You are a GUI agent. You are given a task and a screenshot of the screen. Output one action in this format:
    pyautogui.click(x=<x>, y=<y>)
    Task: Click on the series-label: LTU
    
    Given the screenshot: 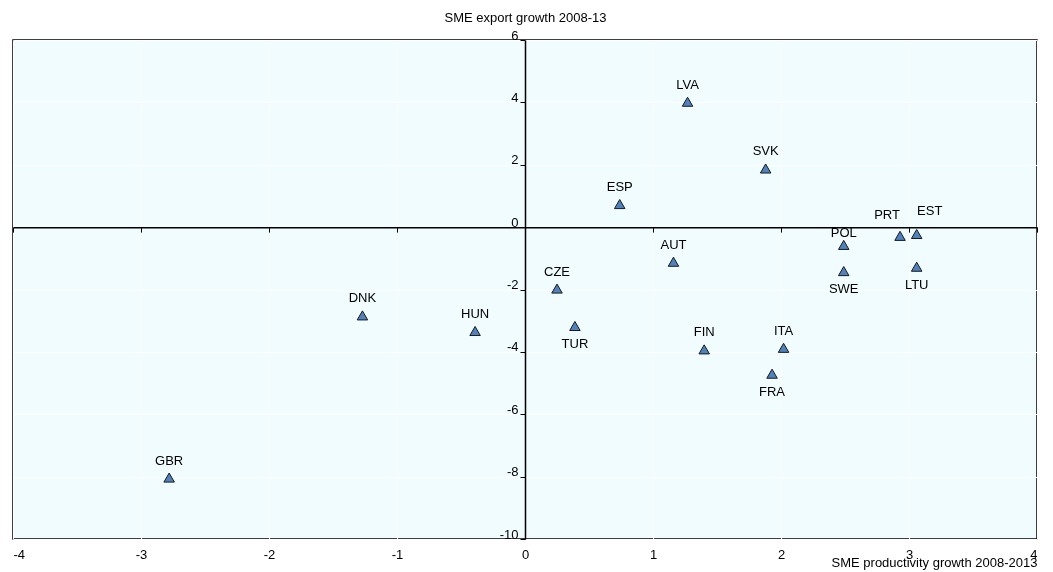 What is the action you would take?
    pyautogui.click(x=916, y=284)
    